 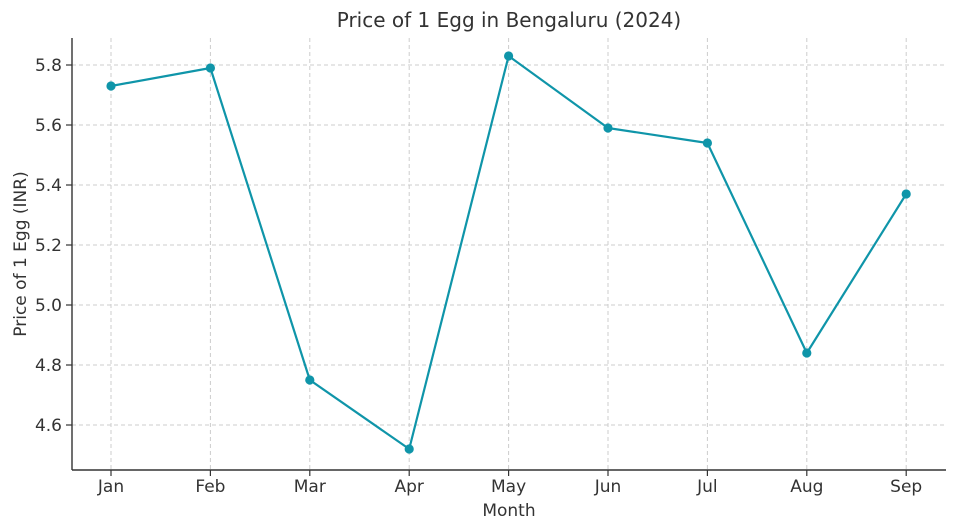 I want to click on chart-title: Price of 1 Egg in Bengaluru (2024), so click(x=509, y=20).